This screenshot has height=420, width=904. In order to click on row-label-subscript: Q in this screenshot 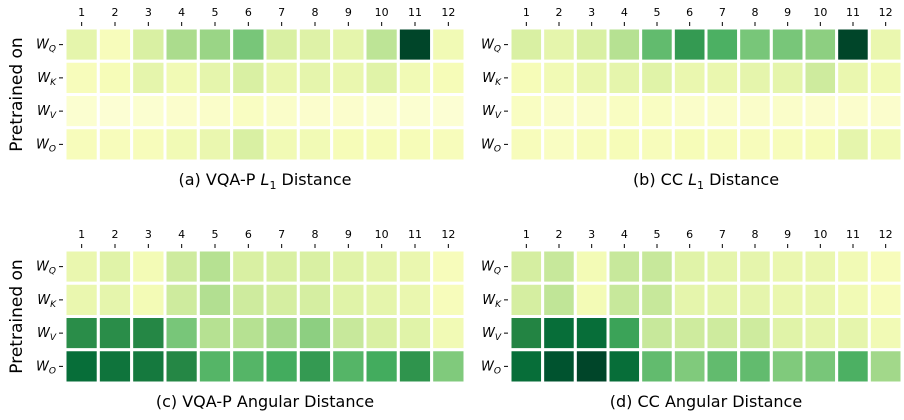, I will do `click(497, 50)`.